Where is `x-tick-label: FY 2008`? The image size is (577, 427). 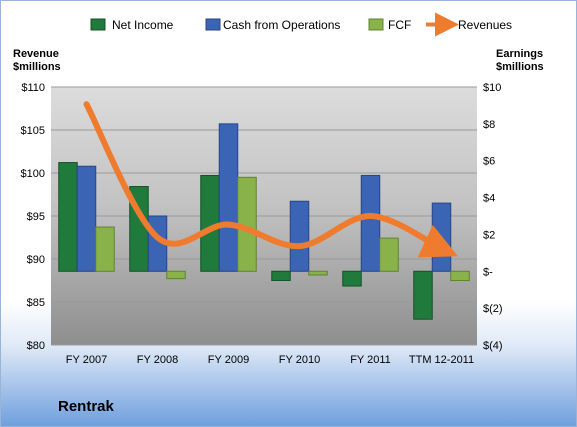 x-tick-label: FY 2008 is located at coordinates (157, 360).